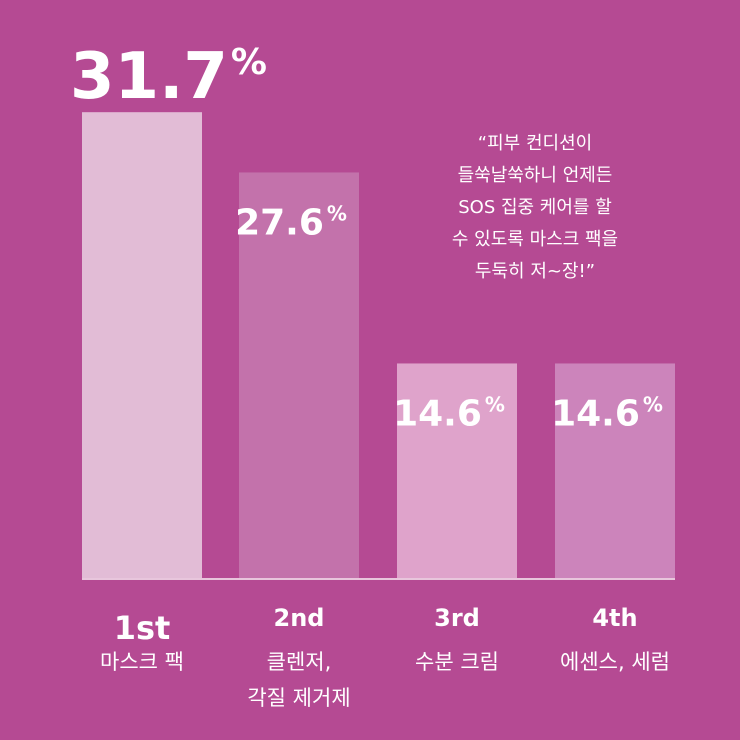 The image size is (740, 740). I want to click on quote-line: 들쑥날쑥하니 언제든, so click(535, 175).